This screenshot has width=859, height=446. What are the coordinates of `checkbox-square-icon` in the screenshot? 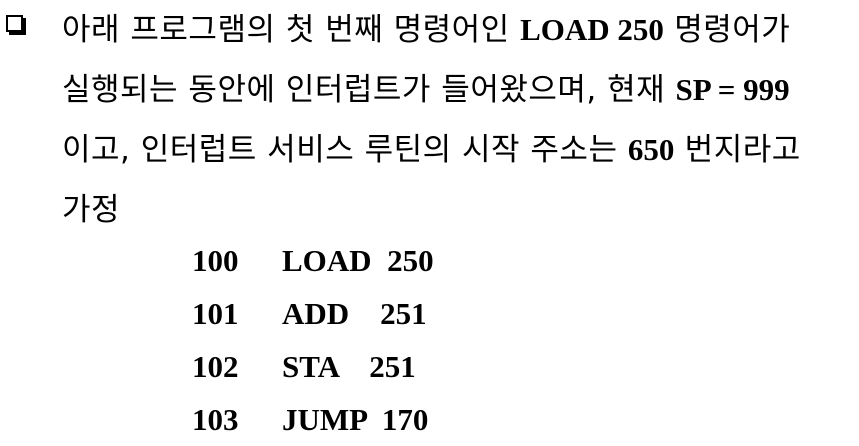 It's located at (14, 23).